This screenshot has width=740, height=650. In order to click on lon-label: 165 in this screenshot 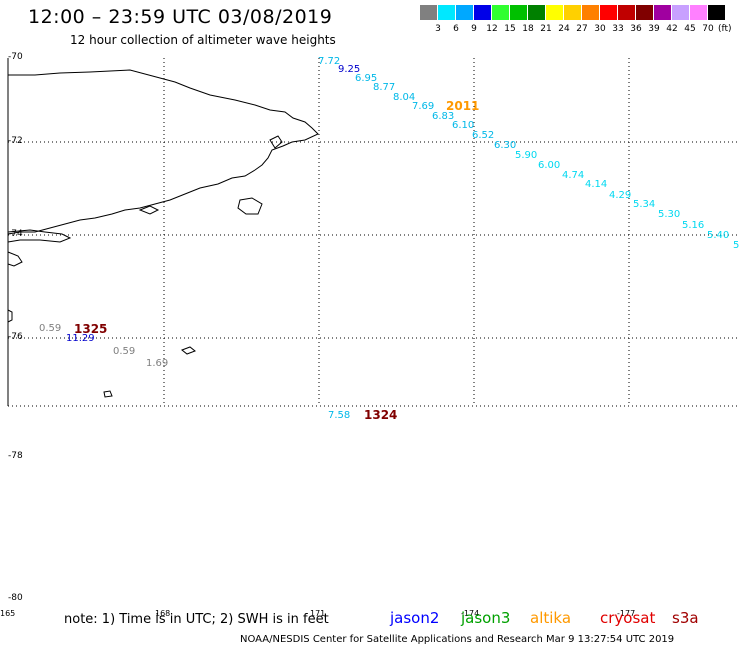, I will do `click(8, 613)`.